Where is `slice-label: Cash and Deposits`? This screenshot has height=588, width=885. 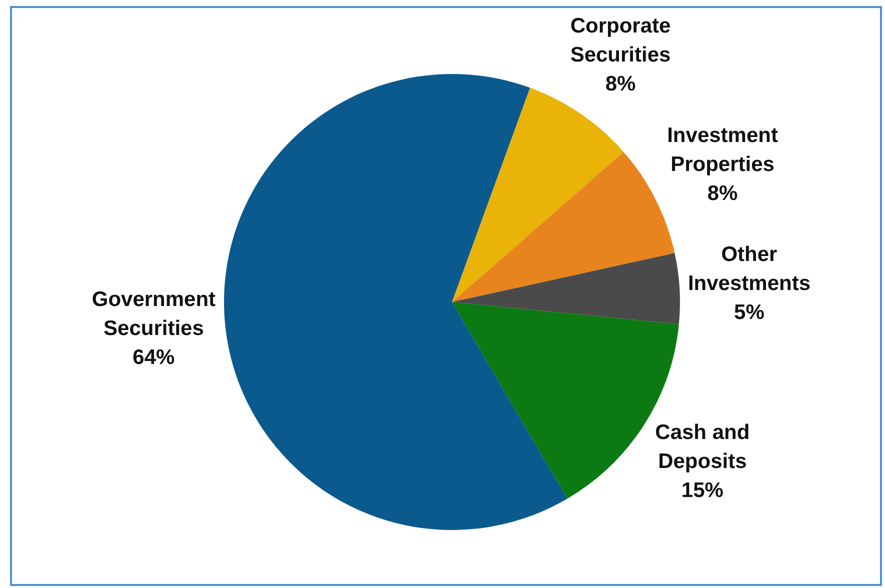
slice-label: Cash and Deposits is located at coordinates (702, 446).